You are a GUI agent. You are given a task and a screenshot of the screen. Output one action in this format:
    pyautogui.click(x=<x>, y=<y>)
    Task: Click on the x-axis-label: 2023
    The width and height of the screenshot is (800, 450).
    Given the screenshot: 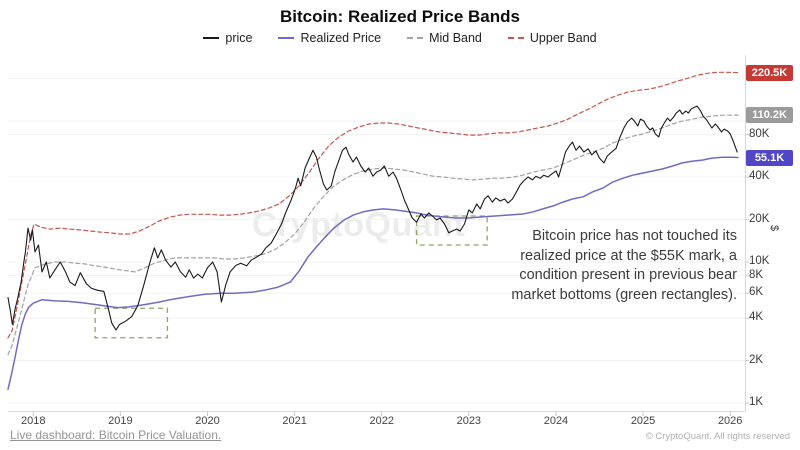 What is the action you would take?
    pyautogui.click(x=469, y=421)
    